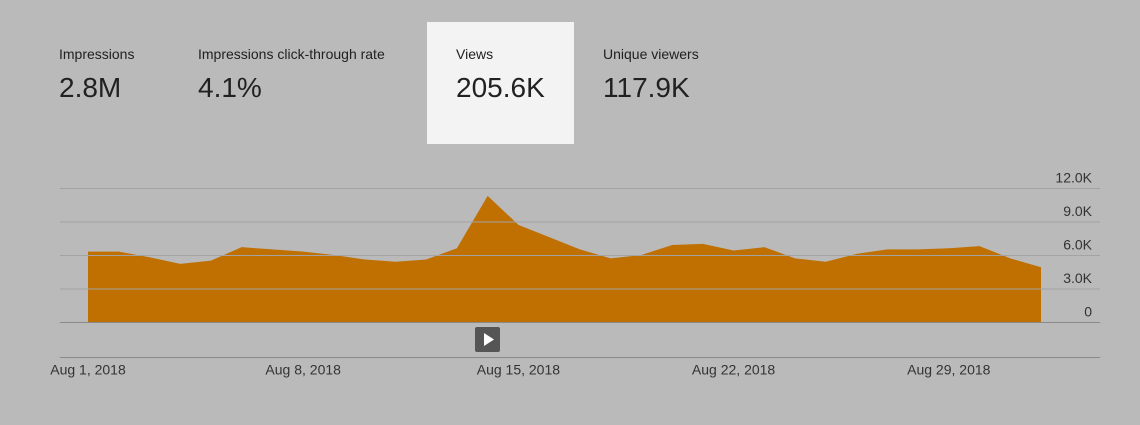 The height and width of the screenshot is (425, 1140). I want to click on play-icon, so click(489, 339).